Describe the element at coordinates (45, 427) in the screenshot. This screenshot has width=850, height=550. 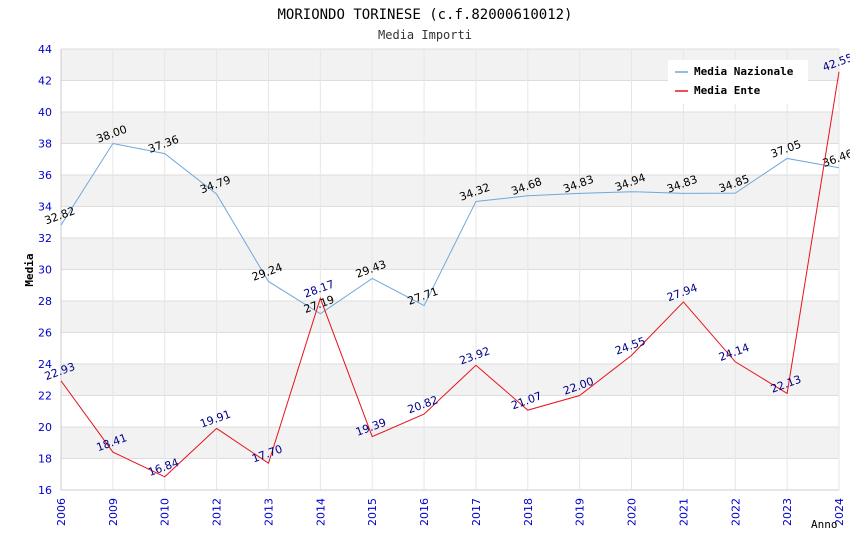
I see `y-tick-label: 20` at that location.